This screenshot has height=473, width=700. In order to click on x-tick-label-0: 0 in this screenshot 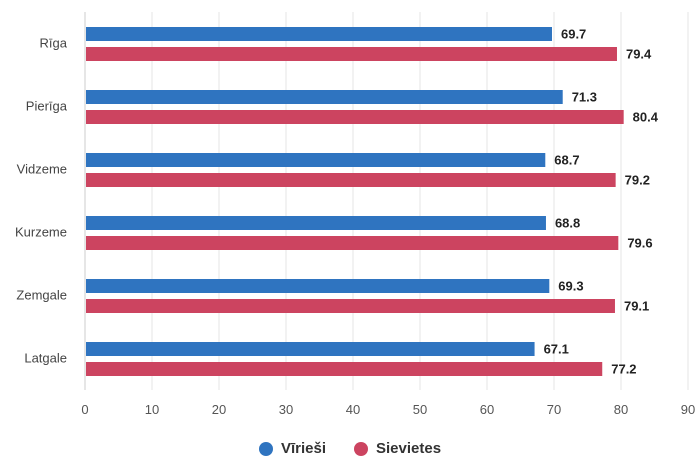, I will do `click(84, 409)`.